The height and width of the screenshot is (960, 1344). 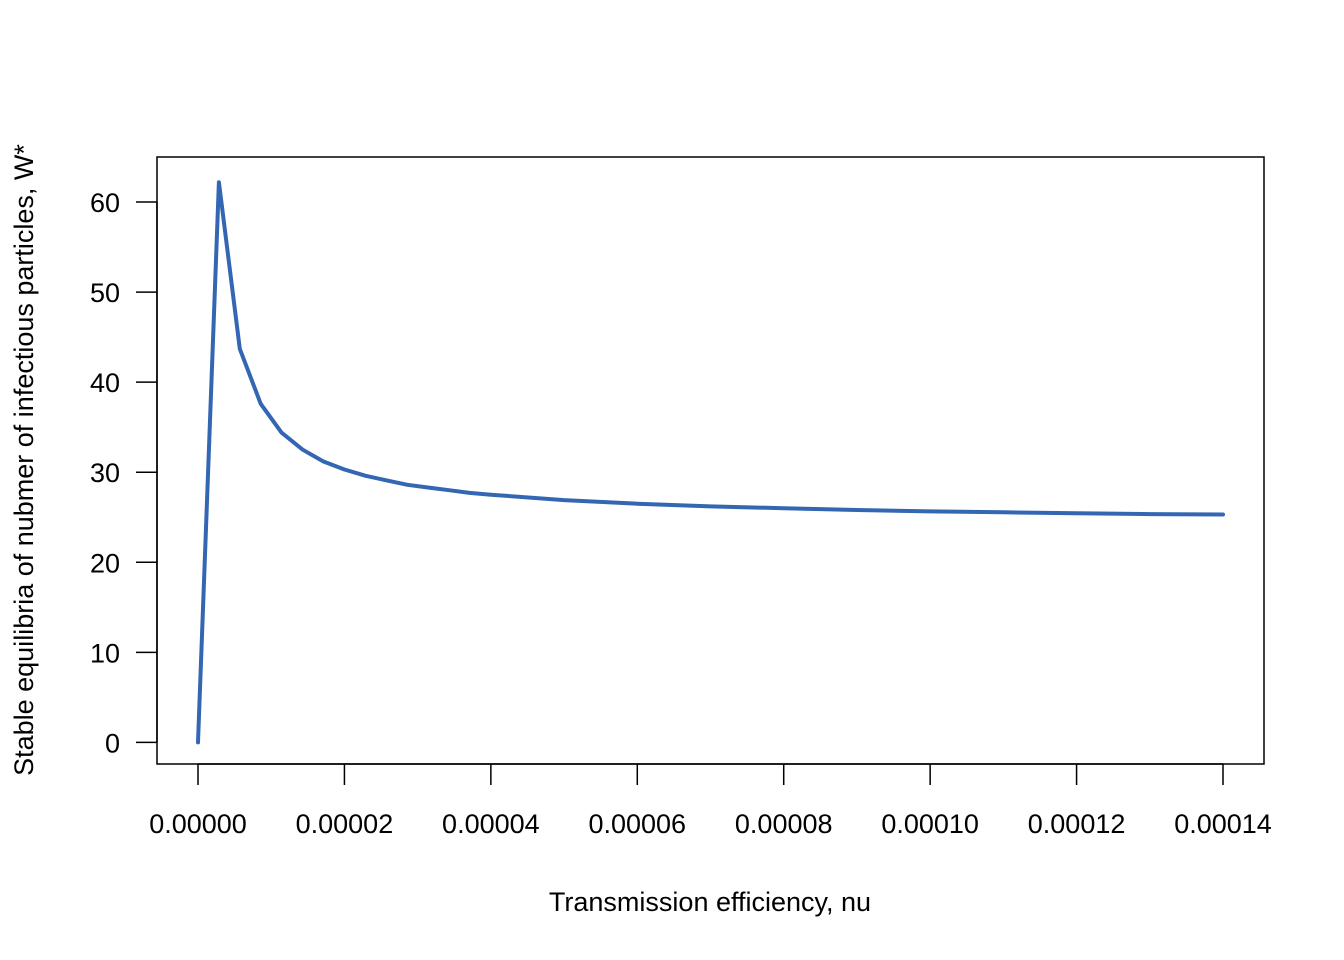 I want to click on x-tick-label: 0.00000, so click(x=198, y=824).